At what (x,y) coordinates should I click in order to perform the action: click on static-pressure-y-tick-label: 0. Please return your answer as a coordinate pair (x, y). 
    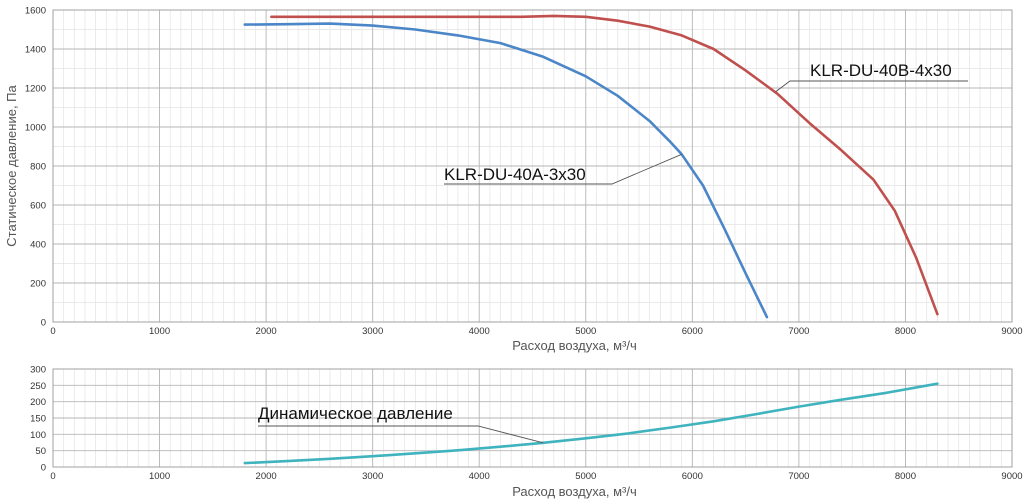
    Looking at the image, I should click on (43, 323).